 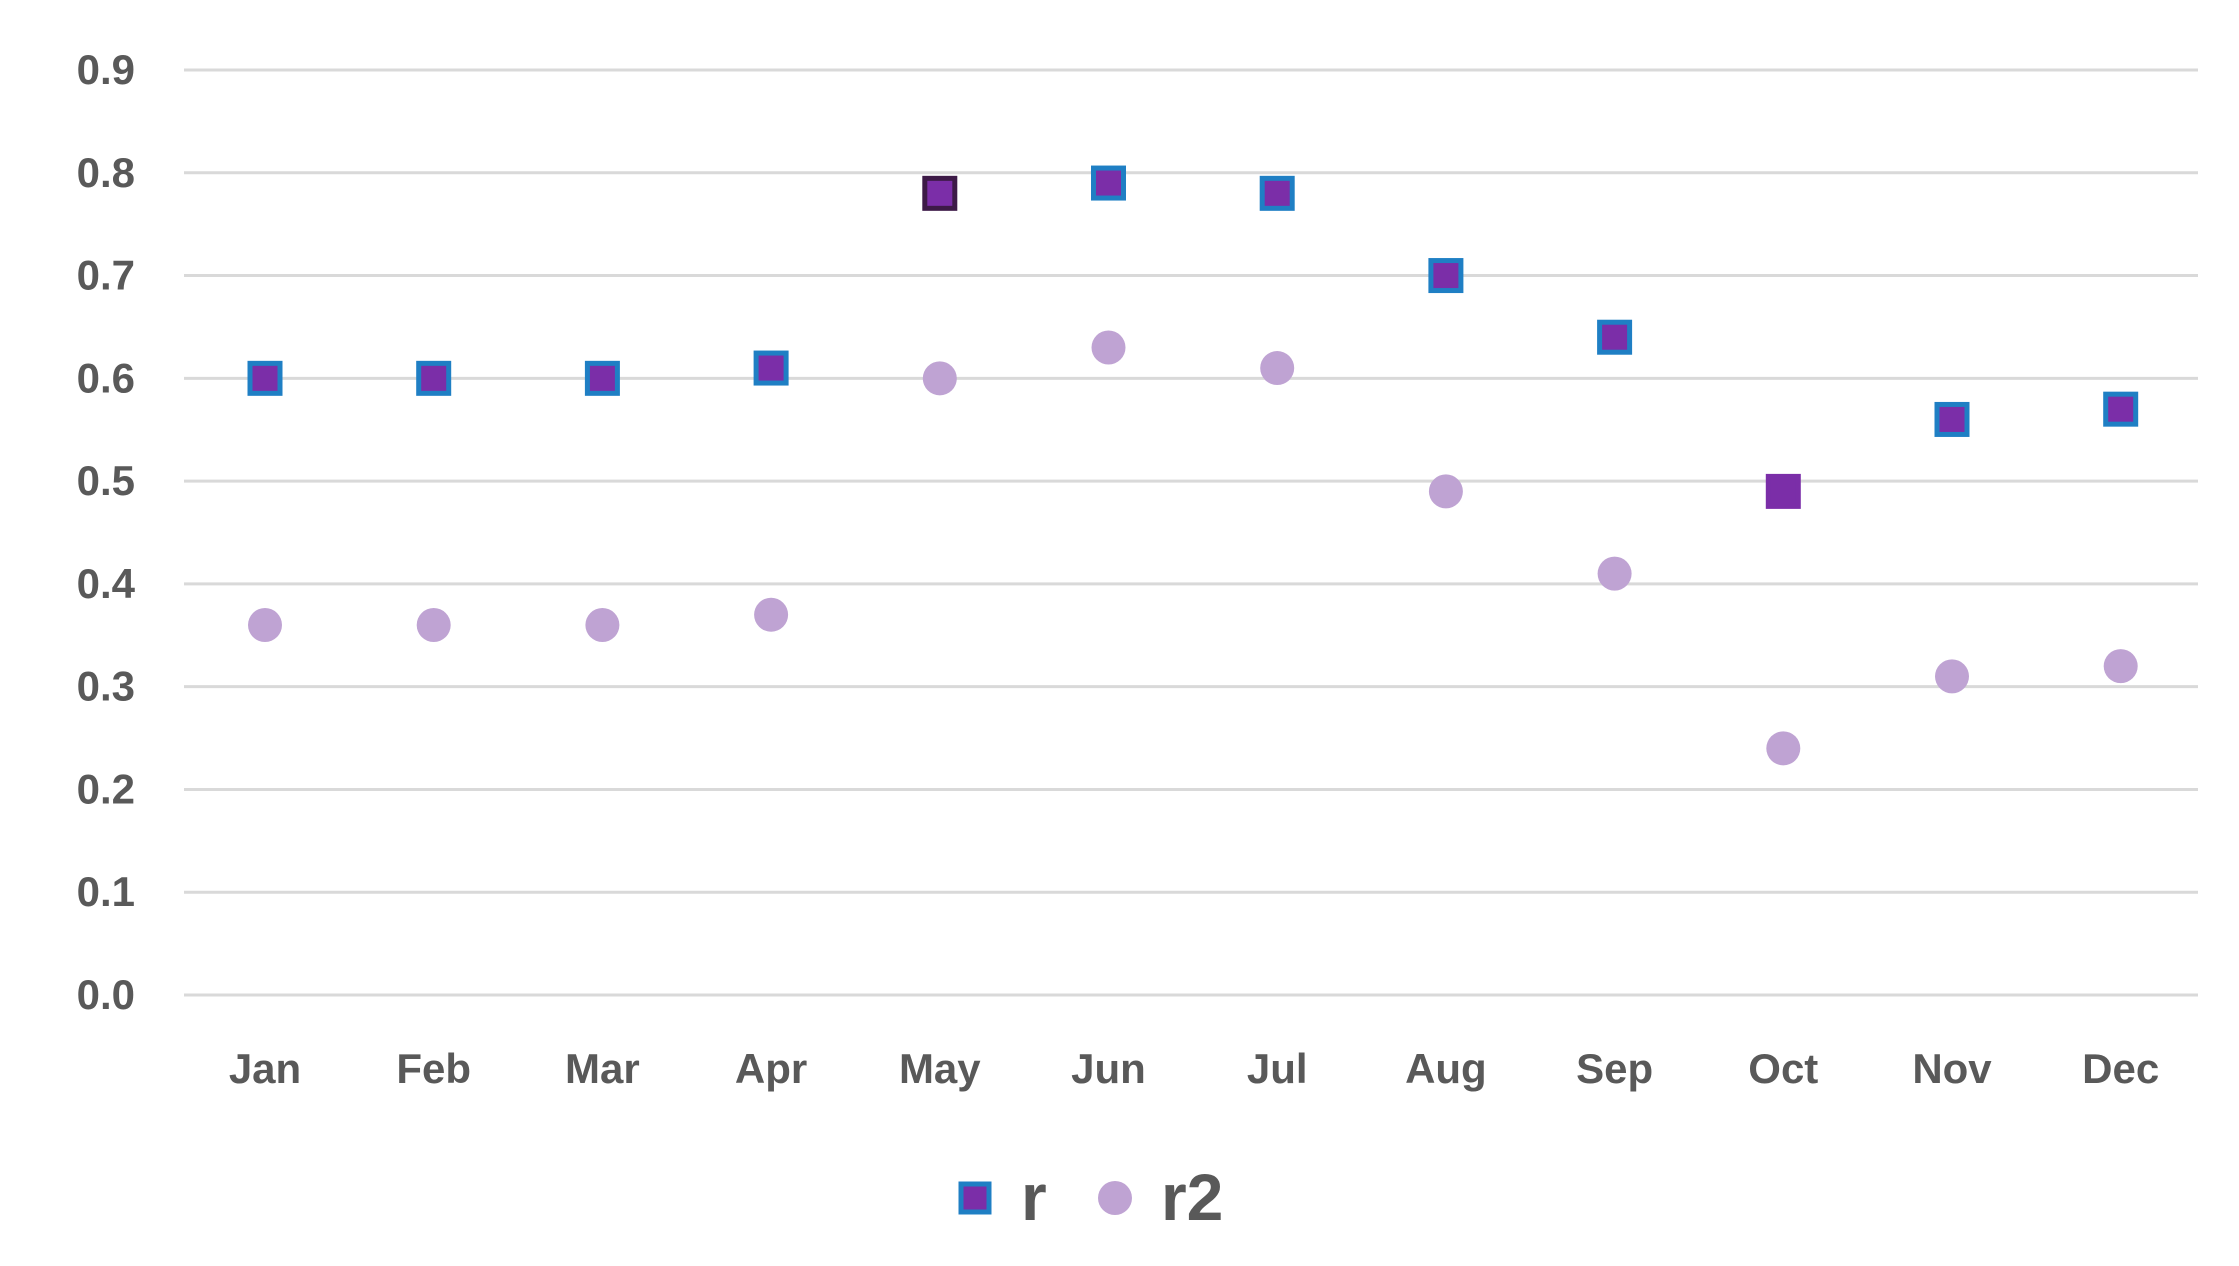 I want to click on x-tick-label: Mar, so click(x=602, y=1068).